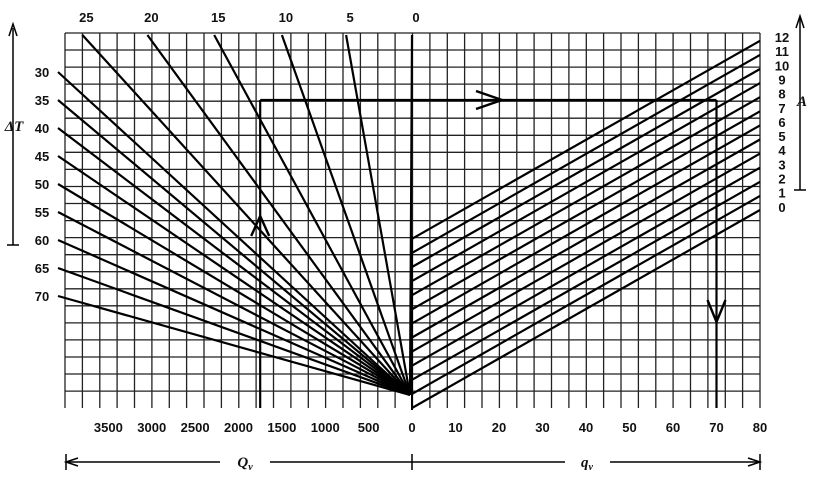  I want to click on a-arrow-icon, so click(800, 21).